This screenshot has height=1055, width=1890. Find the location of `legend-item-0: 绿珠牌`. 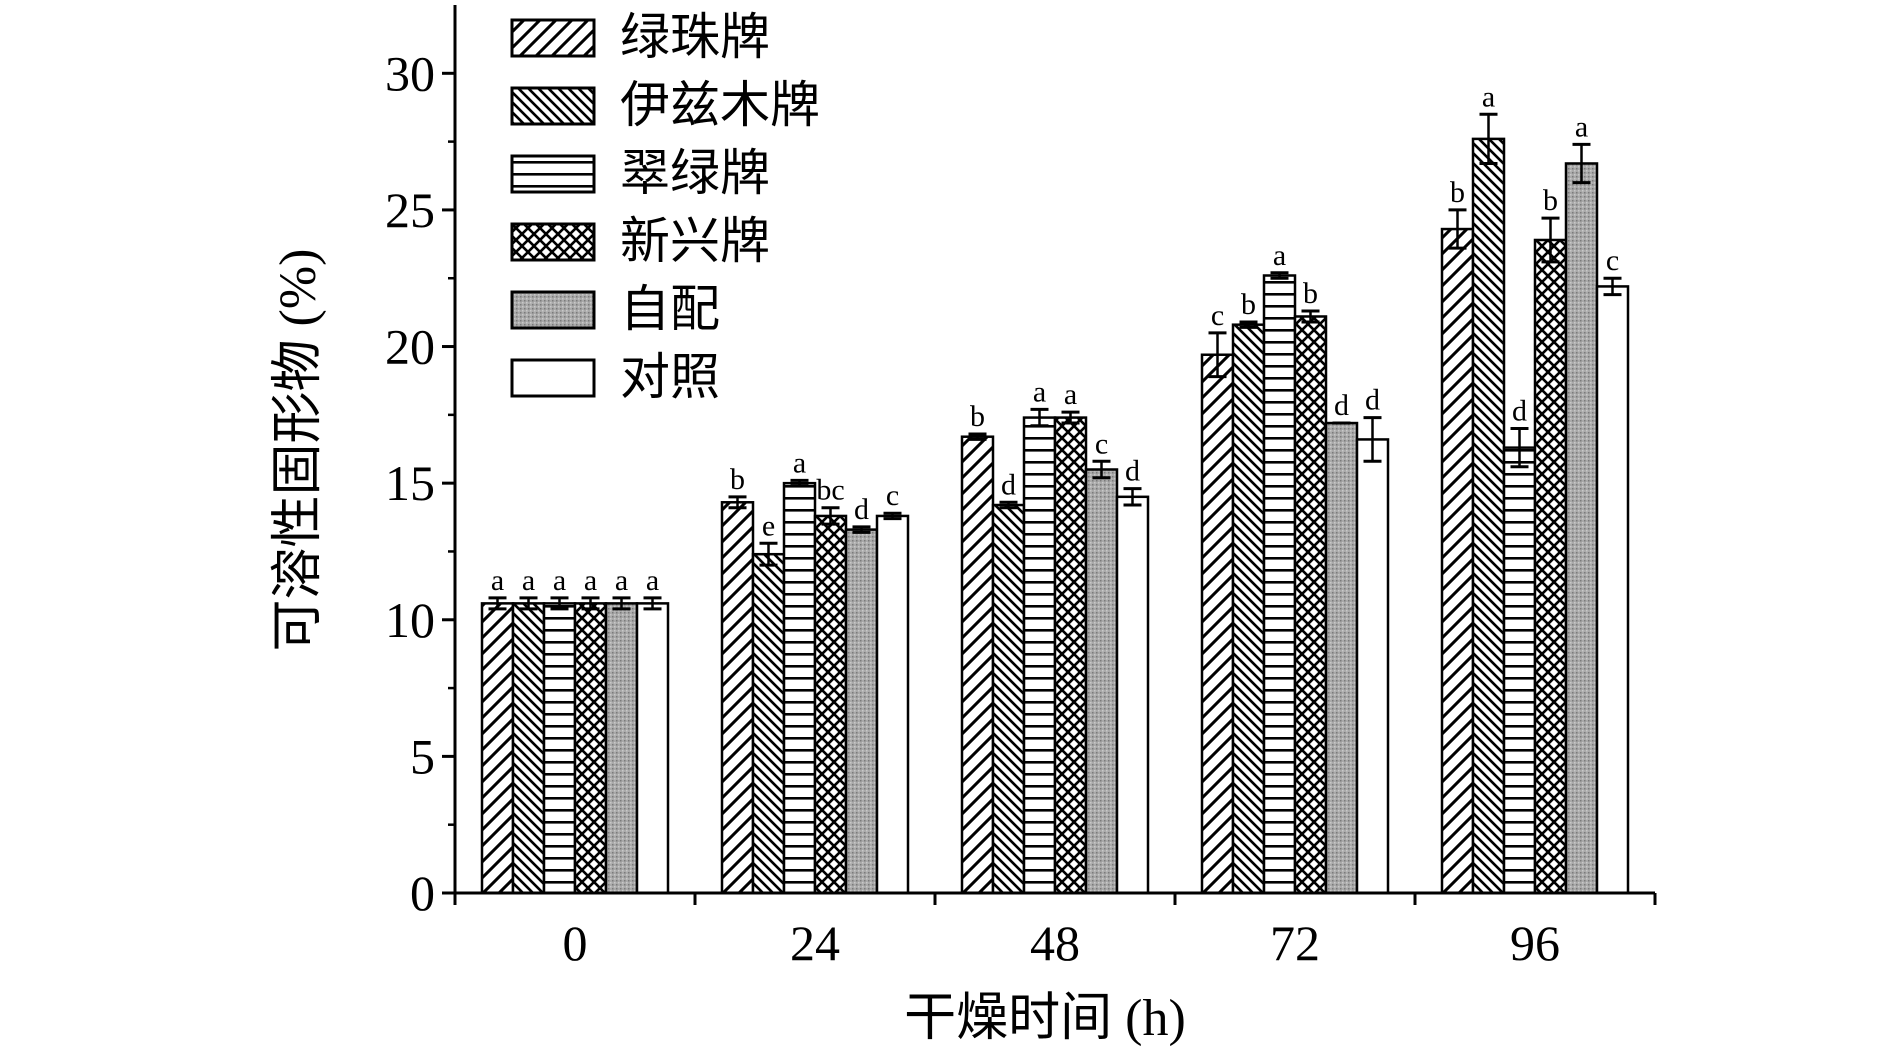

legend-item-0: 绿珠牌 is located at coordinates (640, 37).